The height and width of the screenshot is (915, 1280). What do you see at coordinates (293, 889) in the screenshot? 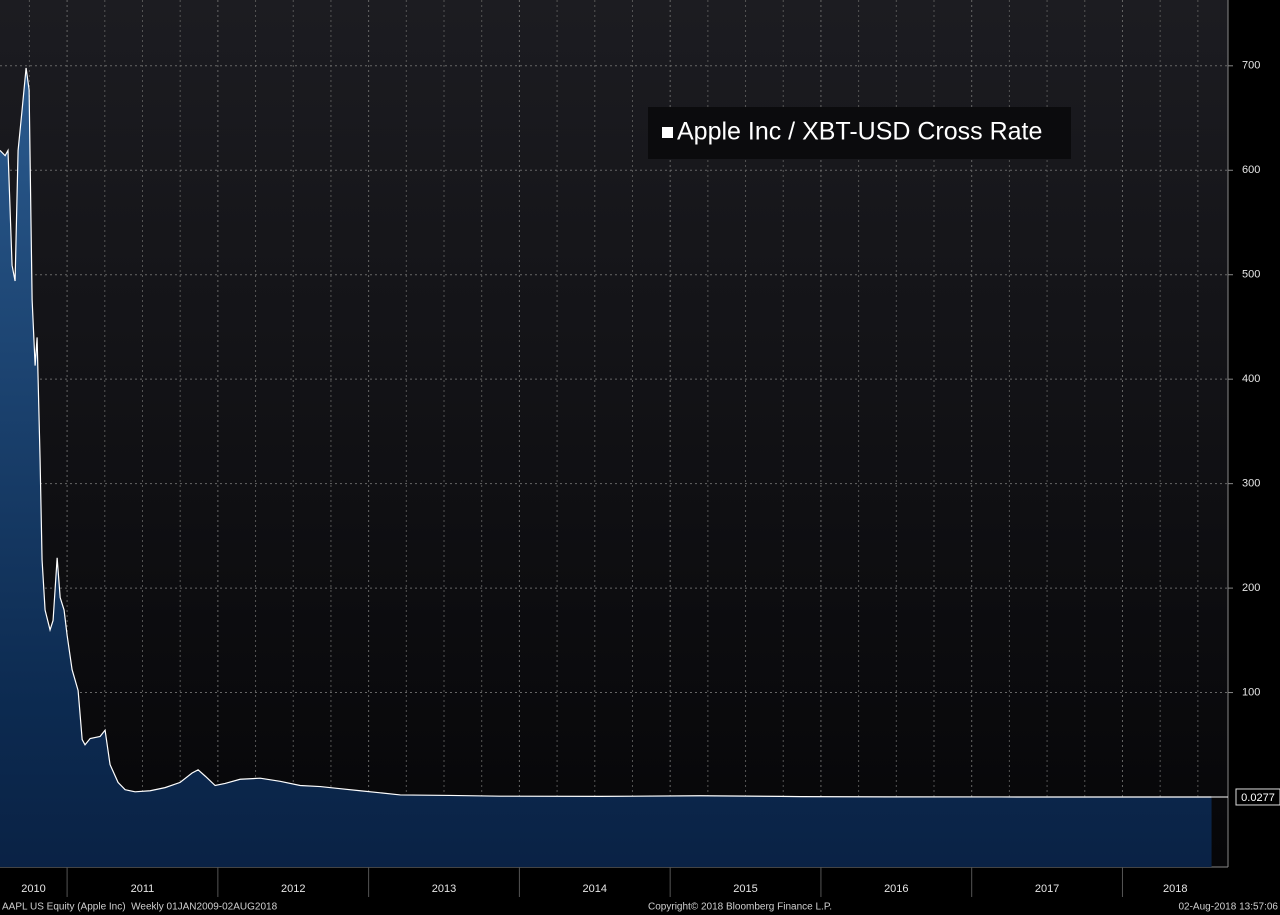
I see `x-tick-label: 2012` at bounding box center [293, 889].